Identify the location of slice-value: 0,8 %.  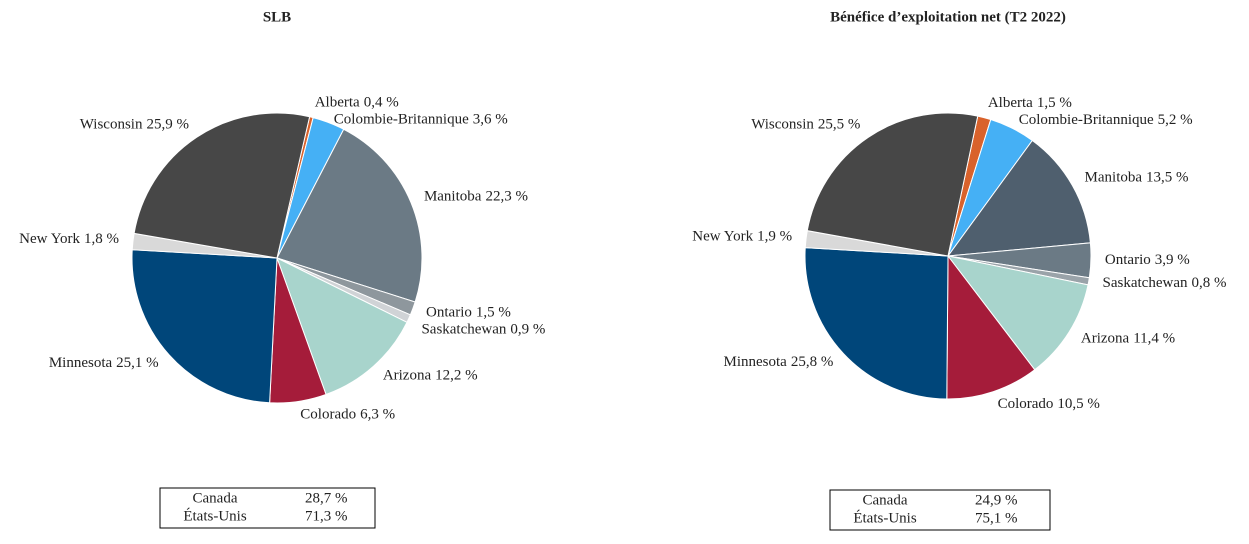
(1208, 283).